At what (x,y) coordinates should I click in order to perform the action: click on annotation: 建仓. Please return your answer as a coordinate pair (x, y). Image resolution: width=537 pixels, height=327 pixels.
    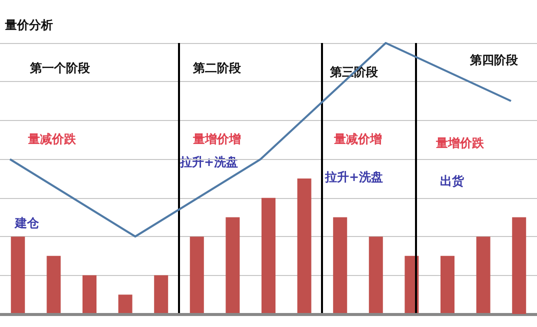
    Looking at the image, I should click on (27, 223).